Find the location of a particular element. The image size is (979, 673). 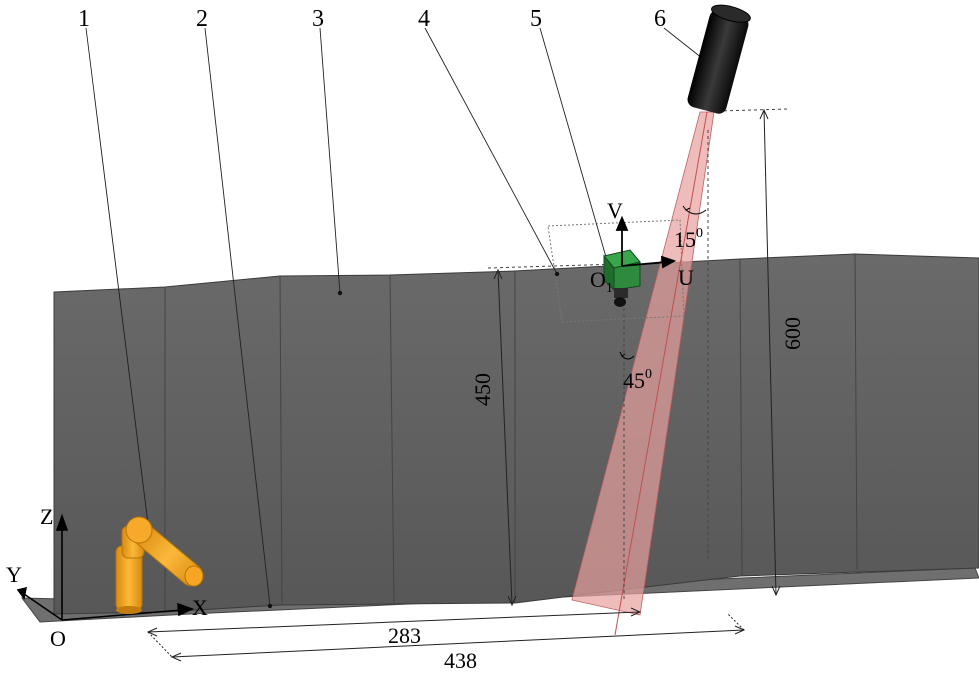

world-axes is located at coordinates (105, 567).